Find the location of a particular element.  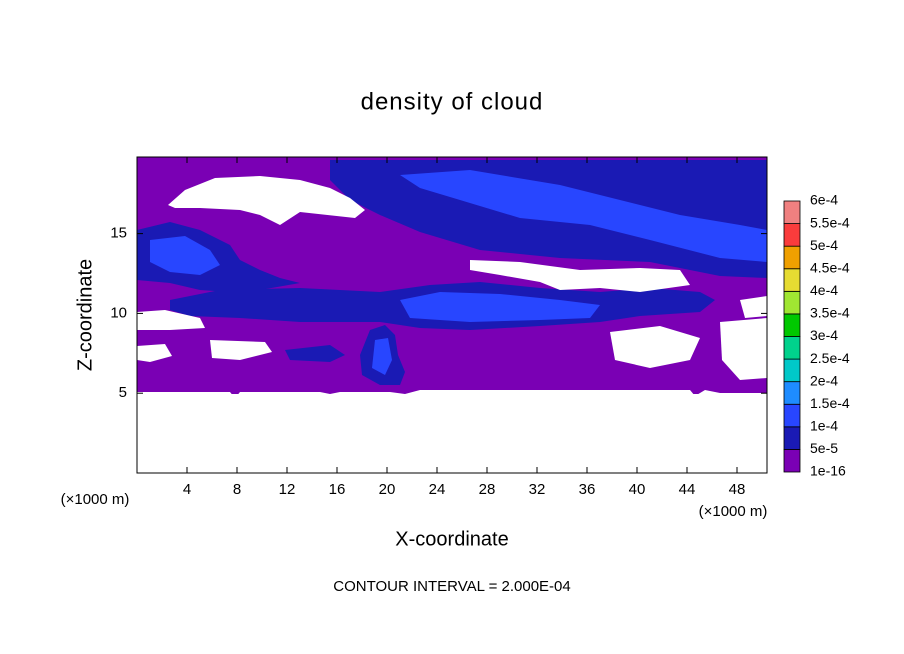

colorbar-label: 4e-4 is located at coordinates (824, 290).